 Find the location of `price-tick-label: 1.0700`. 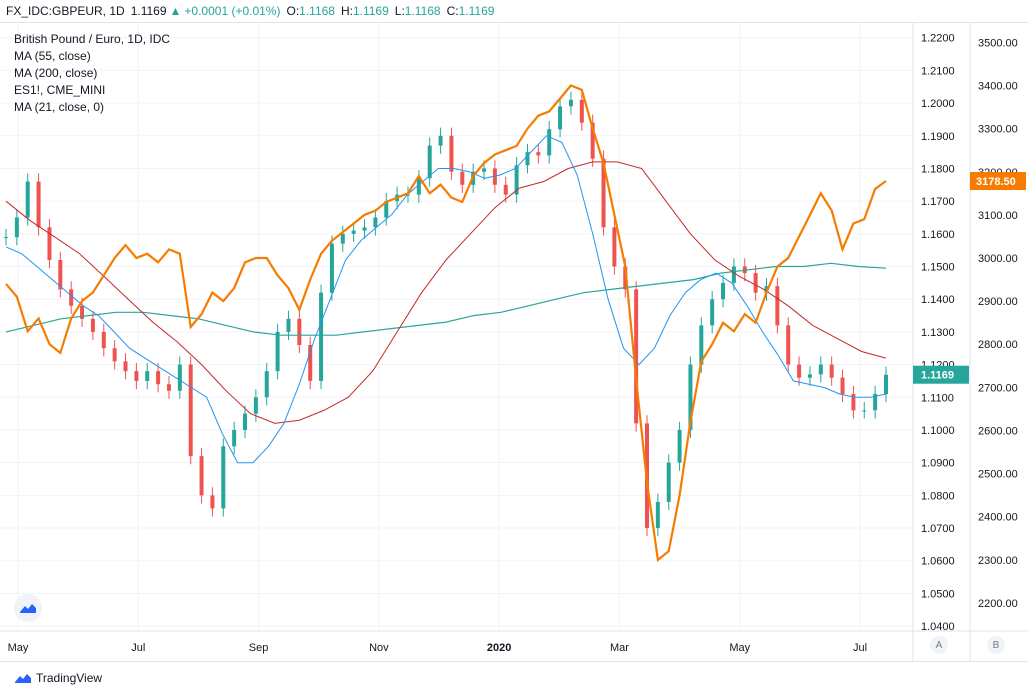

price-tick-label: 1.0700 is located at coordinates (938, 529).